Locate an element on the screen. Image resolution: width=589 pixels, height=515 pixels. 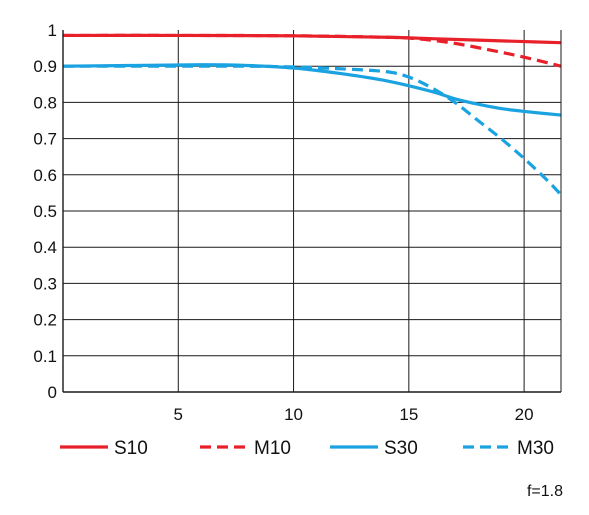
y-tick-label: 0.8 is located at coordinates (45, 102).